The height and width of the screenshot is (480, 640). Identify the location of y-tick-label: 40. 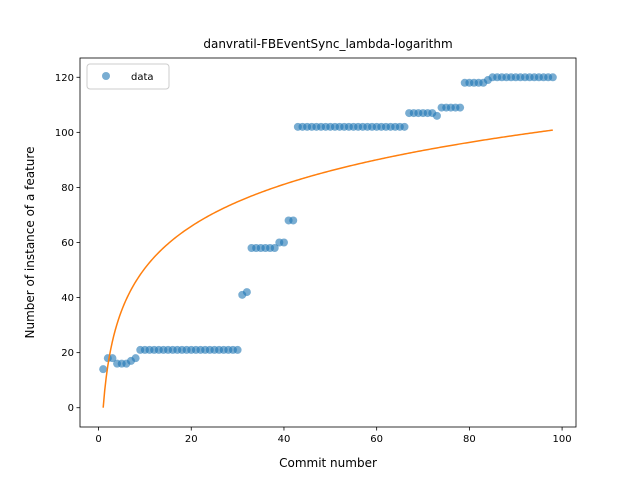
(67, 298).